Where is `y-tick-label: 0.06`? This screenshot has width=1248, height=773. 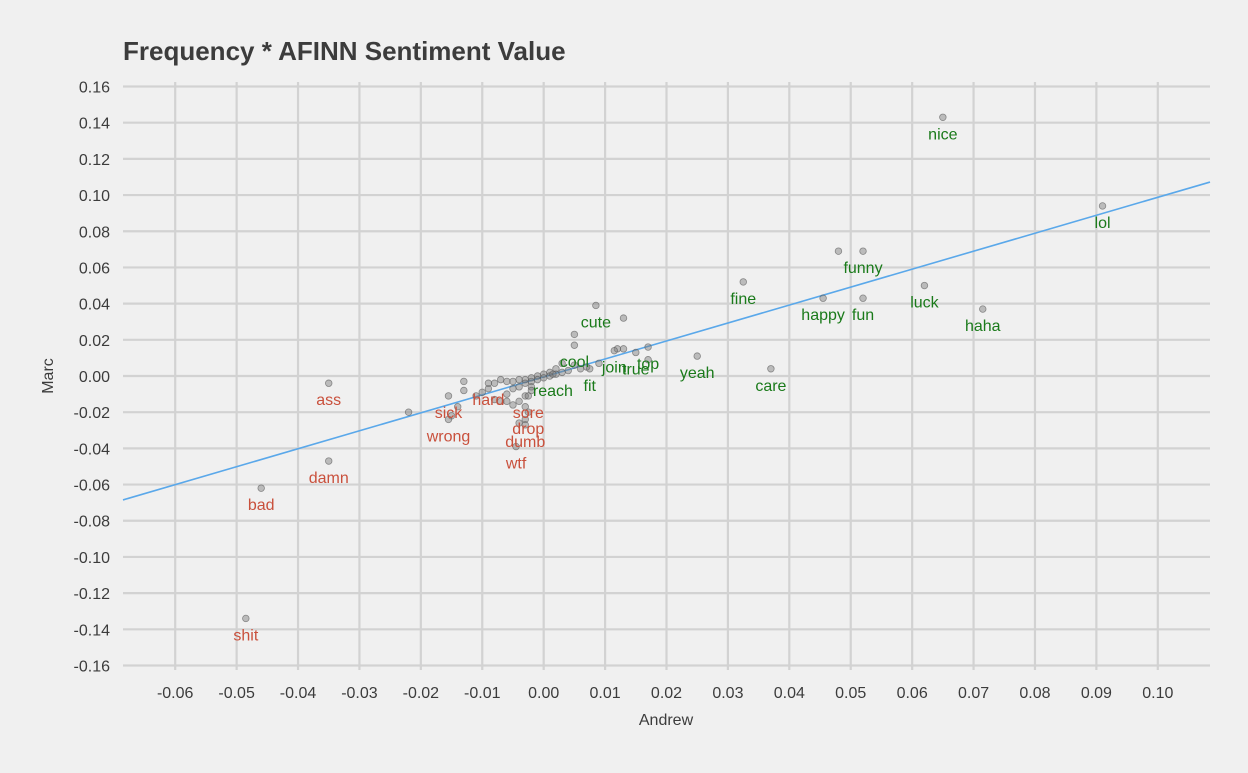
y-tick-label: 0.06 is located at coordinates (94, 268).